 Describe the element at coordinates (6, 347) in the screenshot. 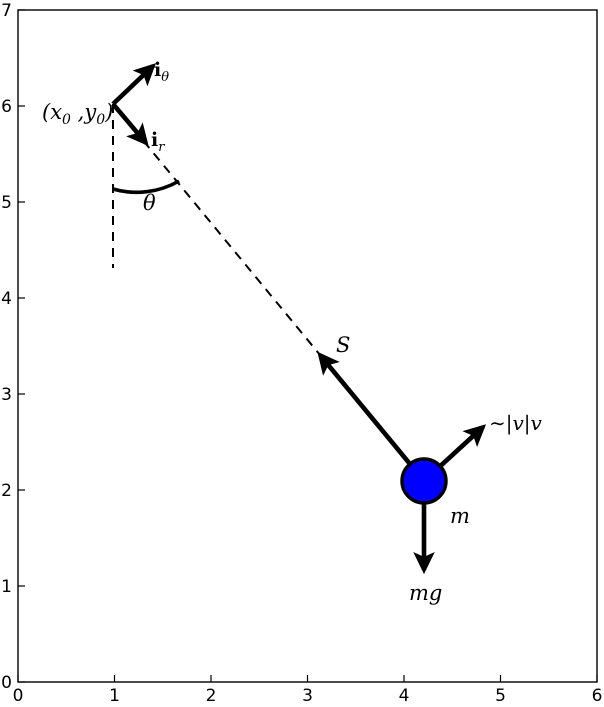

I see `y-axis-tick-labels: 0 1 2 3 4 5 6 7` at that location.